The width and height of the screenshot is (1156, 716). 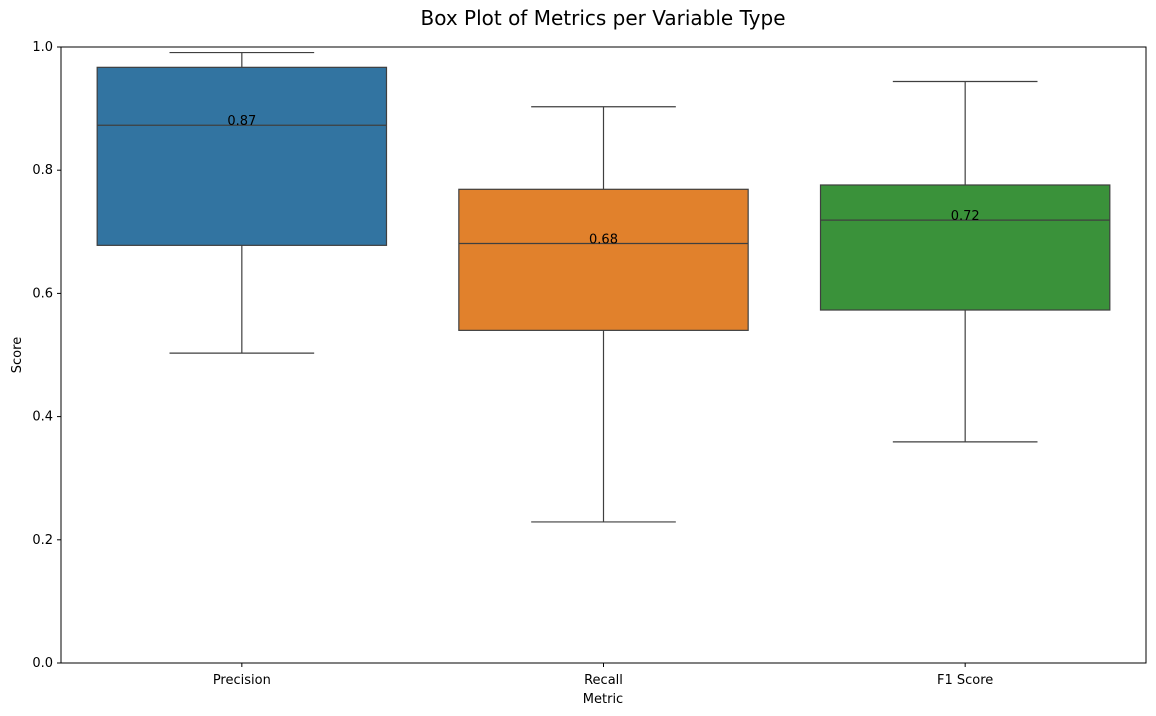 I want to click on y-tick-label: 0.8, so click(x=42, y=170).